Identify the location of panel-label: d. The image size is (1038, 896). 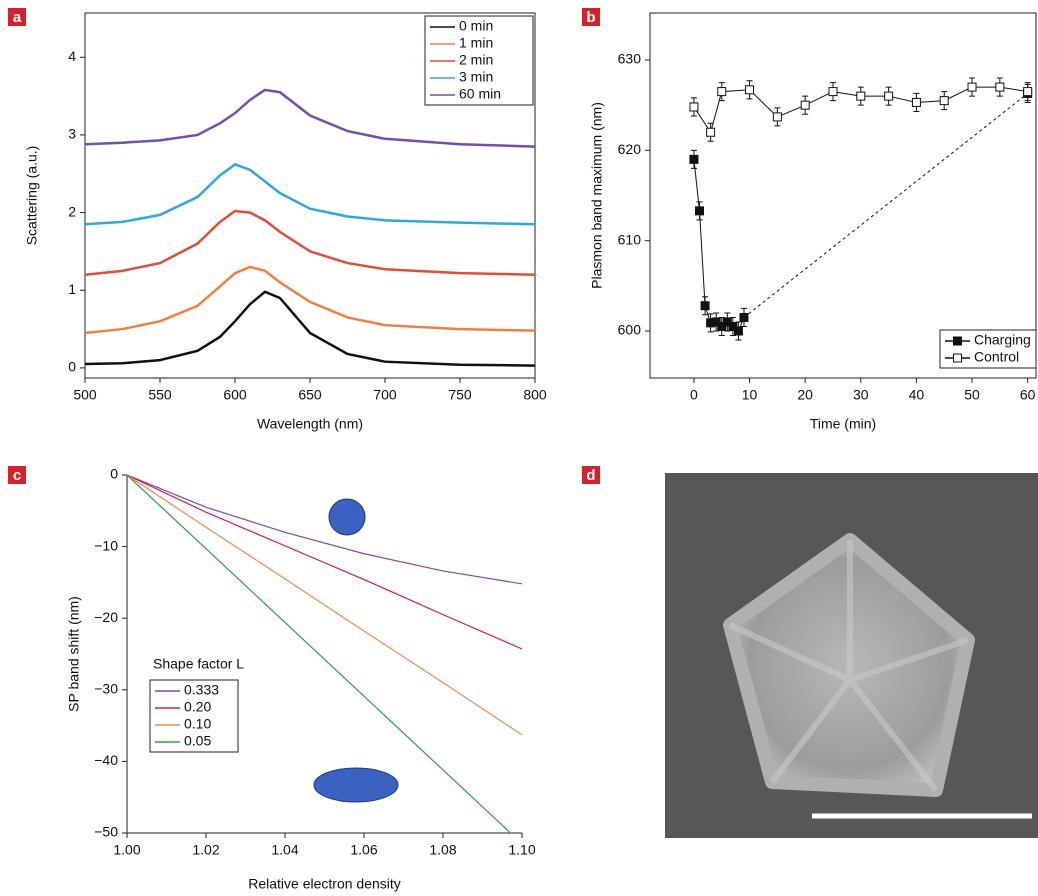
(590, 475).